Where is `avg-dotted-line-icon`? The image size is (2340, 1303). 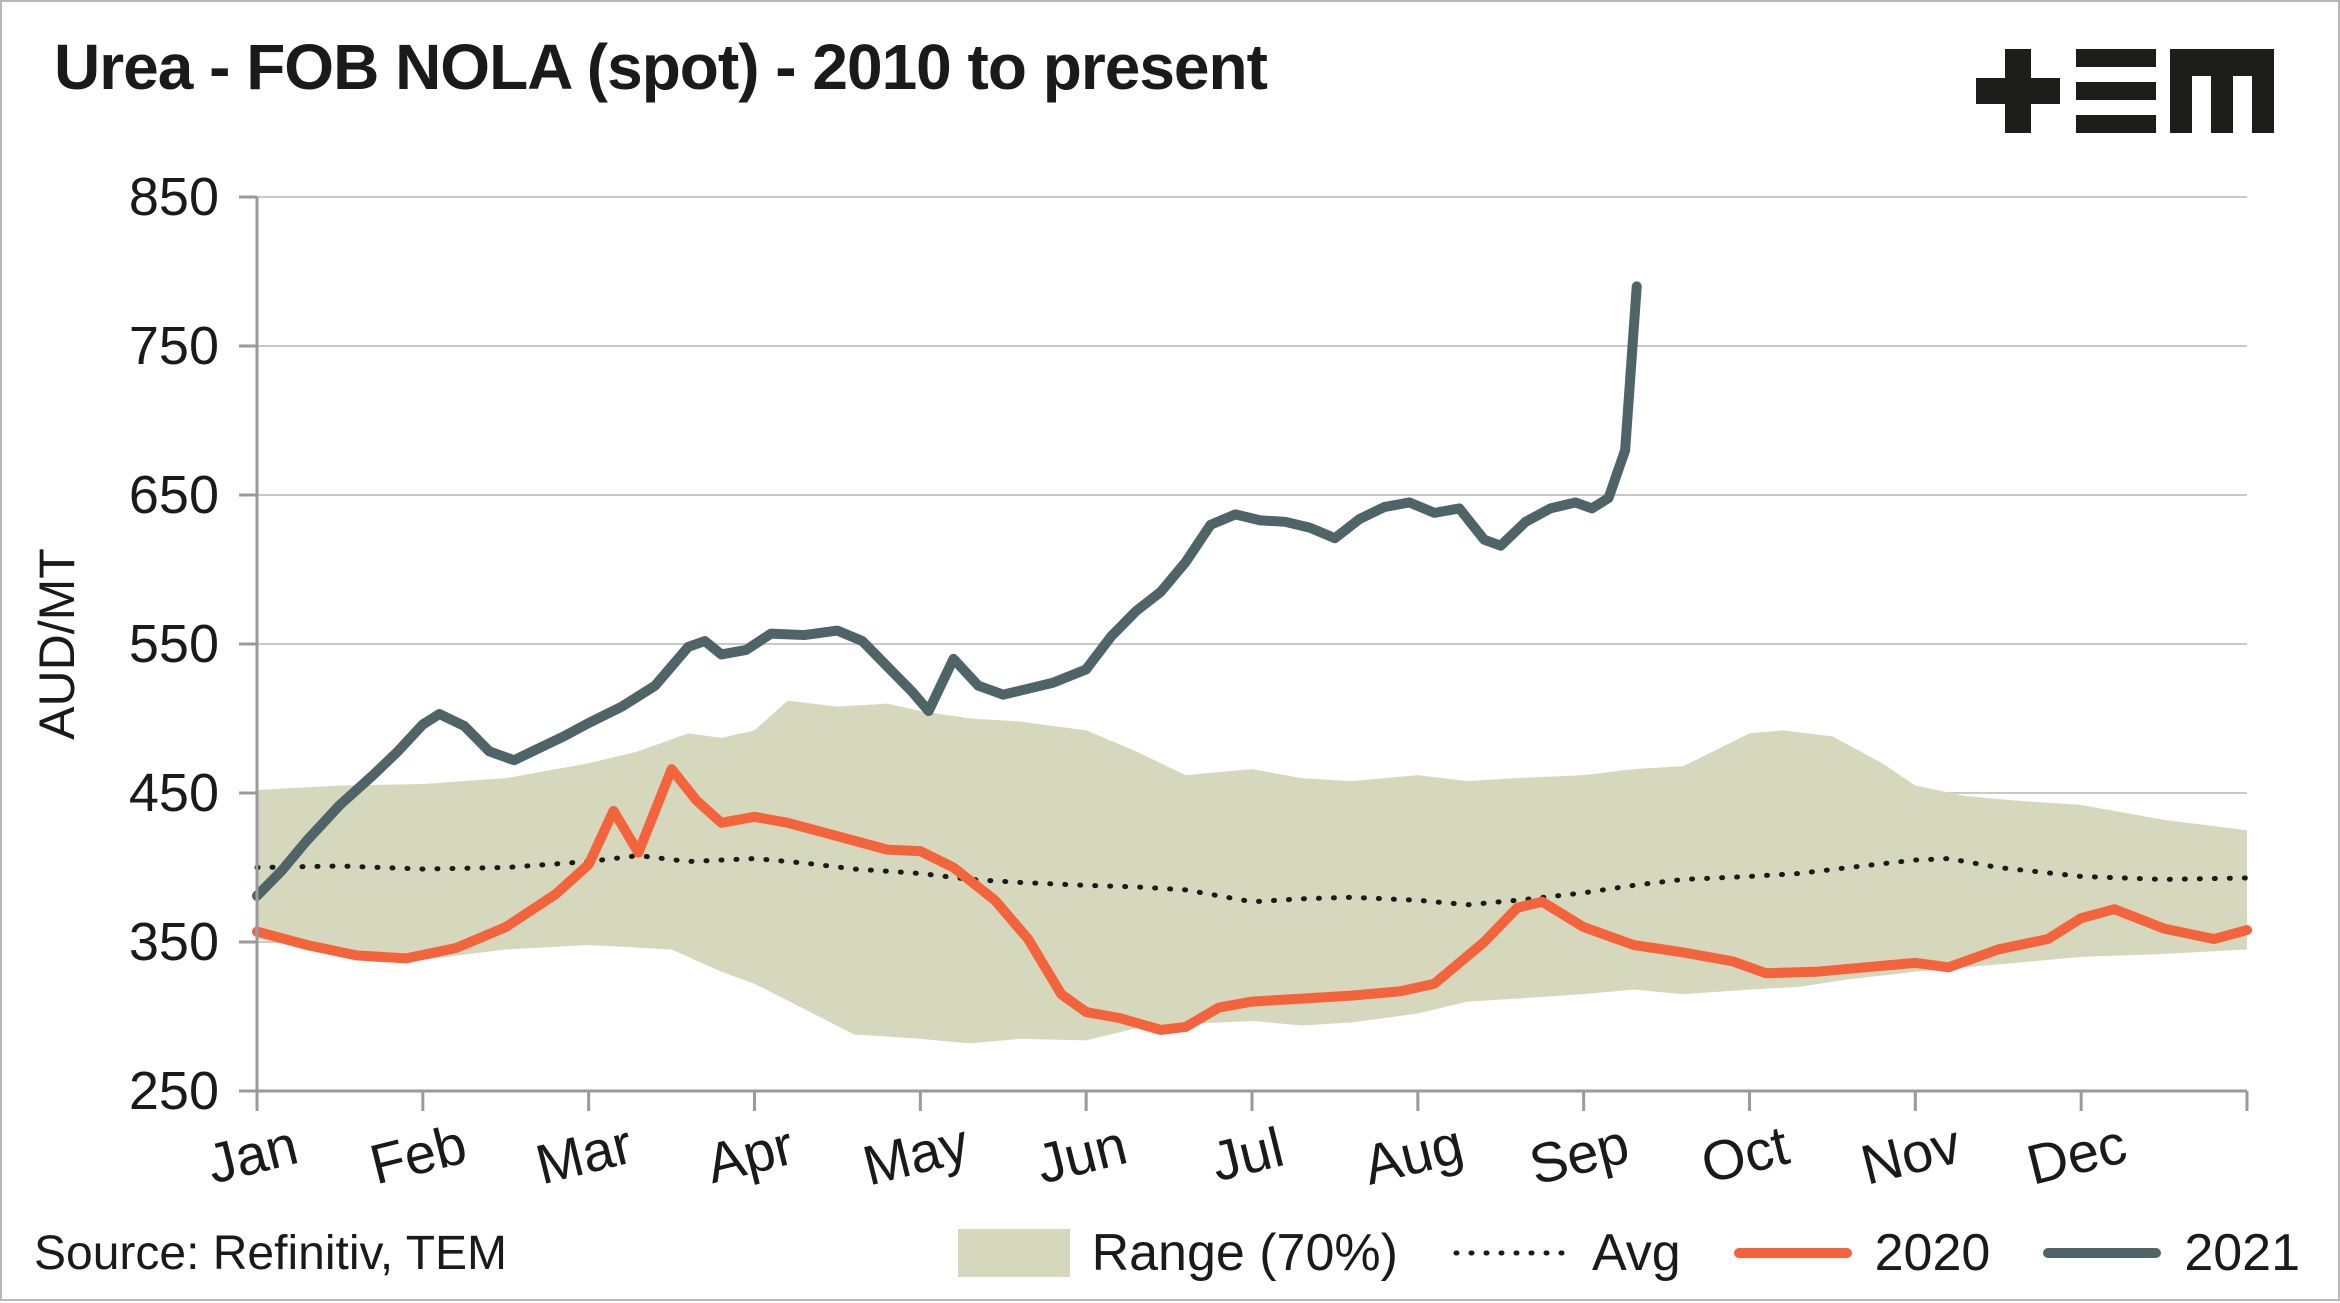 avg-dotted-line-icon is located at coordinates (1510, 1253).